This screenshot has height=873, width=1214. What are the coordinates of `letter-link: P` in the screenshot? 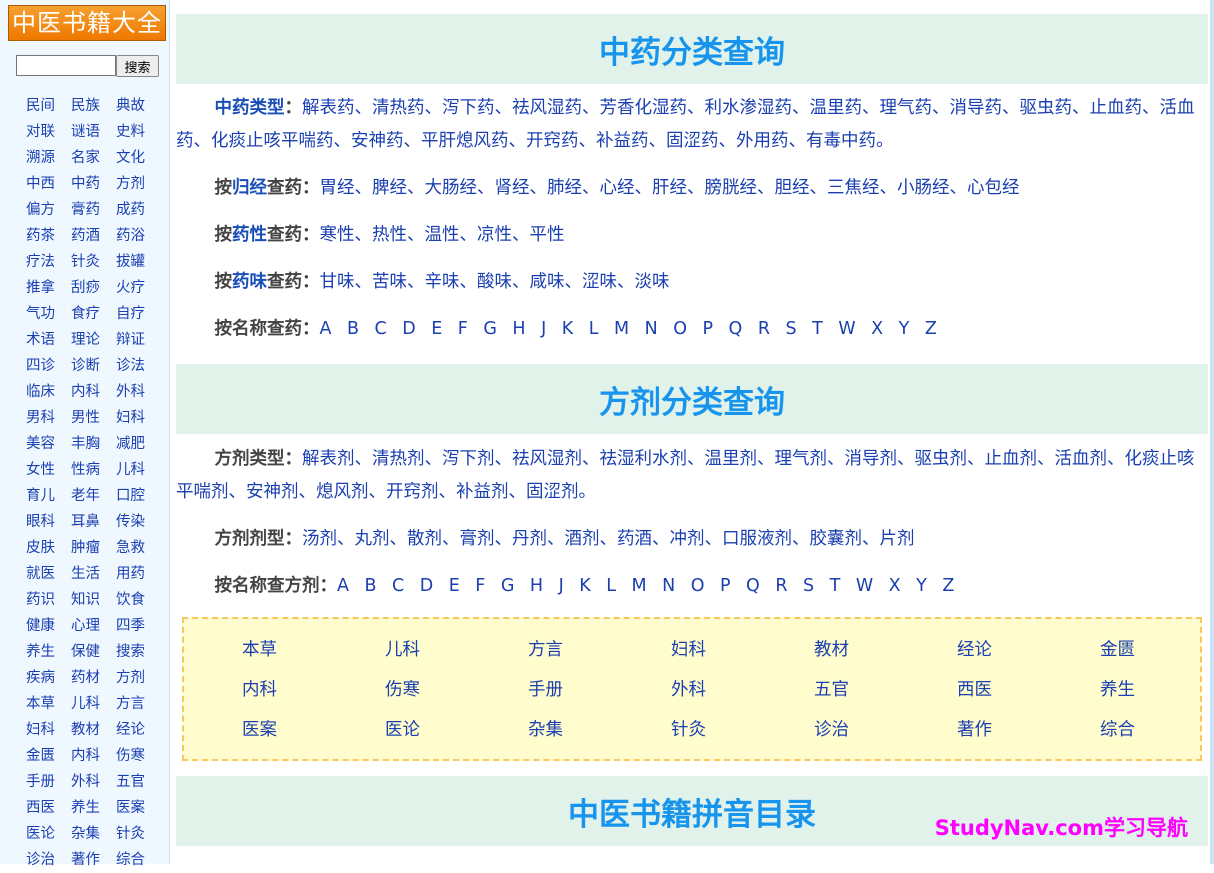 It's located at (725, 586).